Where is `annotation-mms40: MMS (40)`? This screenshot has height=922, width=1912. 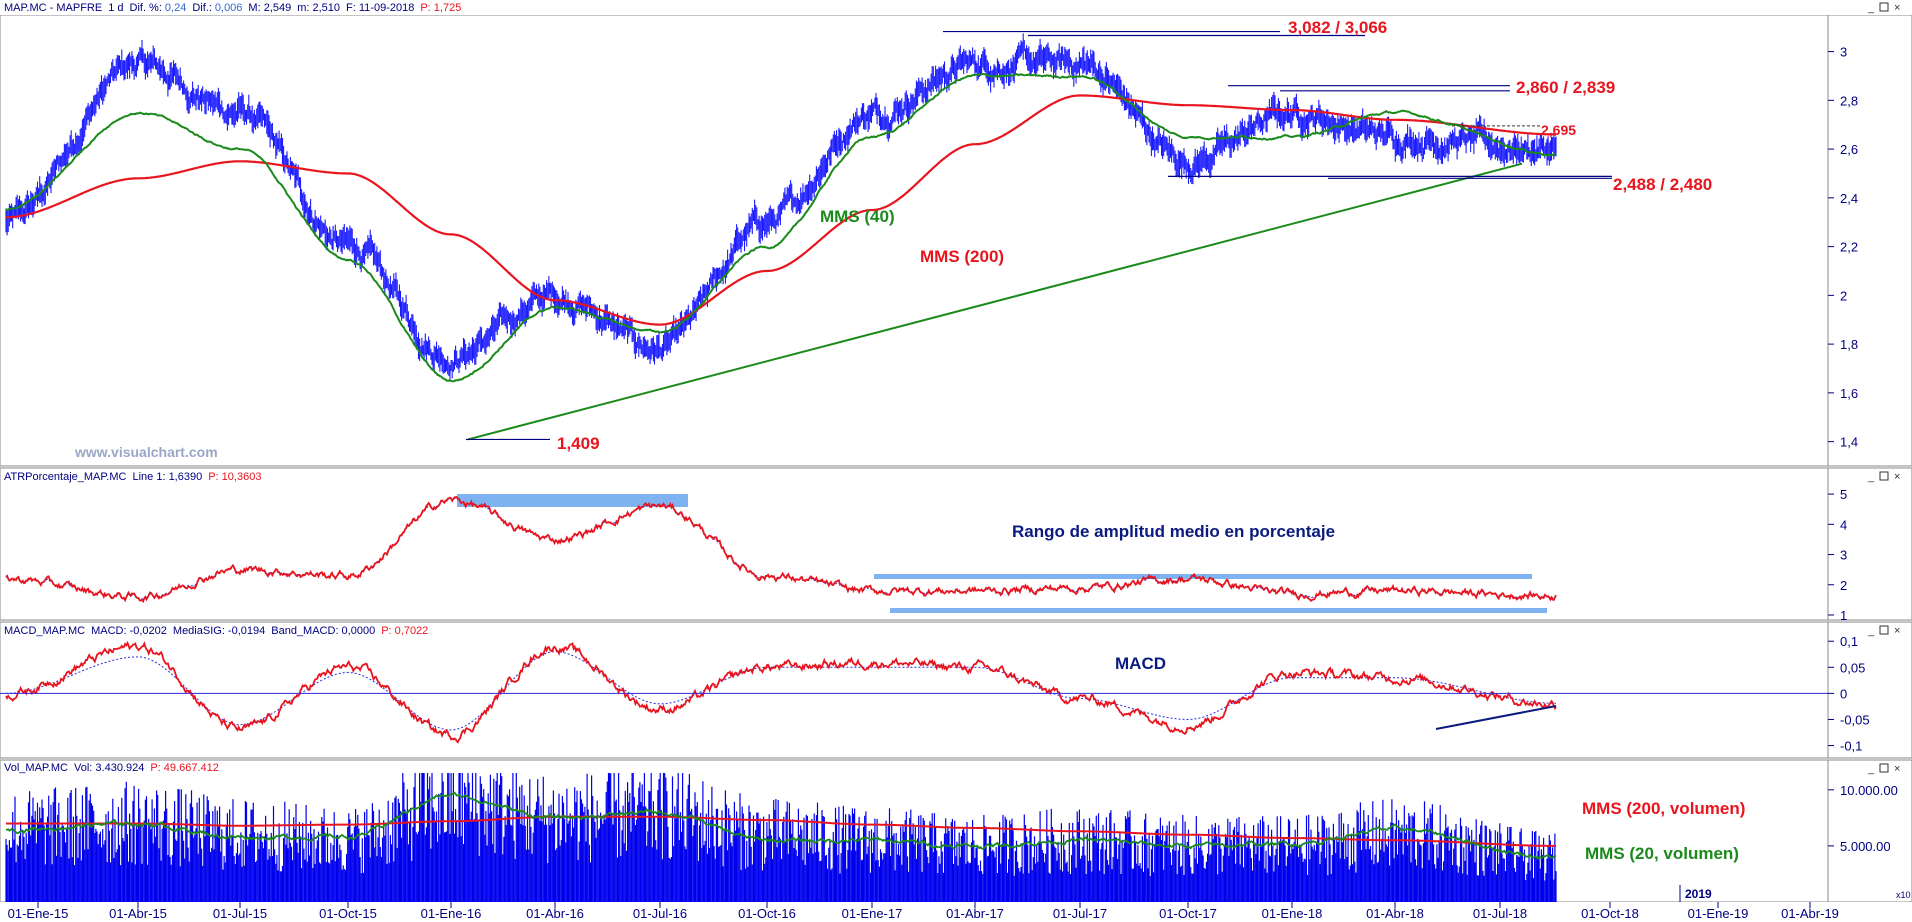
annotation-mms40: MMS (40) is located at coordinates (857, 216).